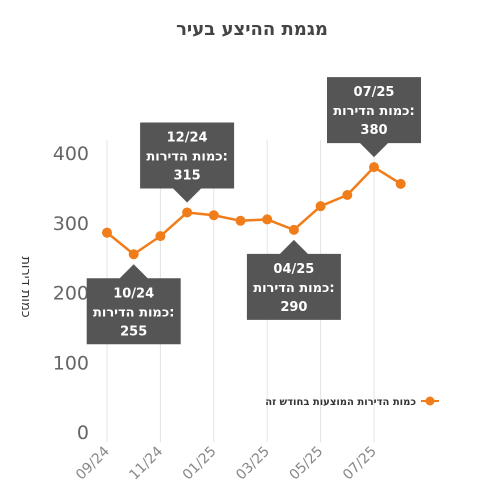 The width and height of the screenshot is (500, 500). I want to click on x-tick-label: 01/25, so click(200, 464).